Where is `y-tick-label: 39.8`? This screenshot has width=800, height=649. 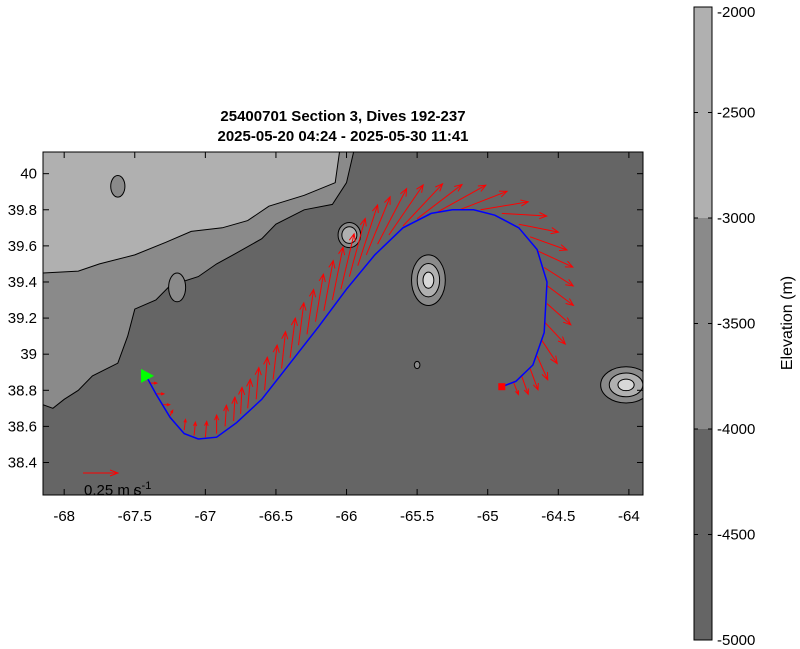
y-tick-label: 39.8 is located at coordinates (22, 210).